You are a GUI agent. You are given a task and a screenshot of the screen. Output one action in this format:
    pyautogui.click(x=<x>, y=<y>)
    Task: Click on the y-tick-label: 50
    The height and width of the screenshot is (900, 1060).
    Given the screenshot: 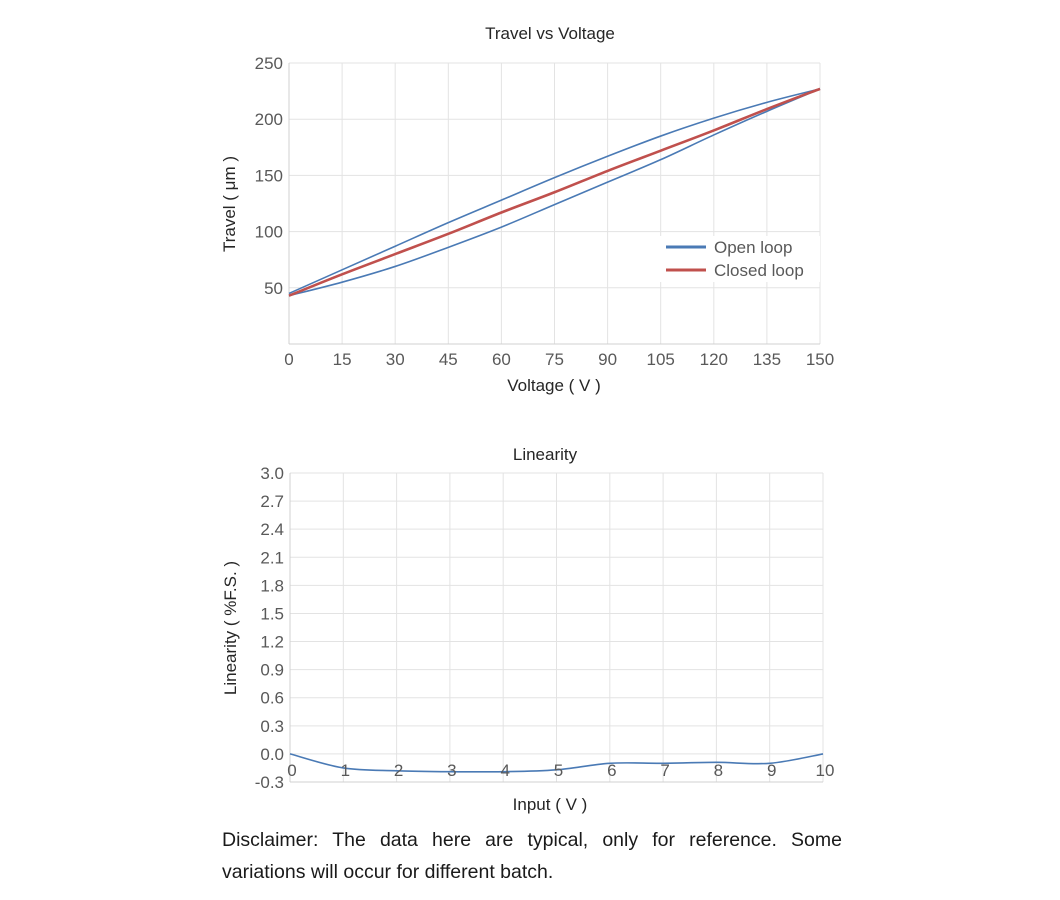 What is the action you would take?
    pyautogui.click(x=273, y=288)
    